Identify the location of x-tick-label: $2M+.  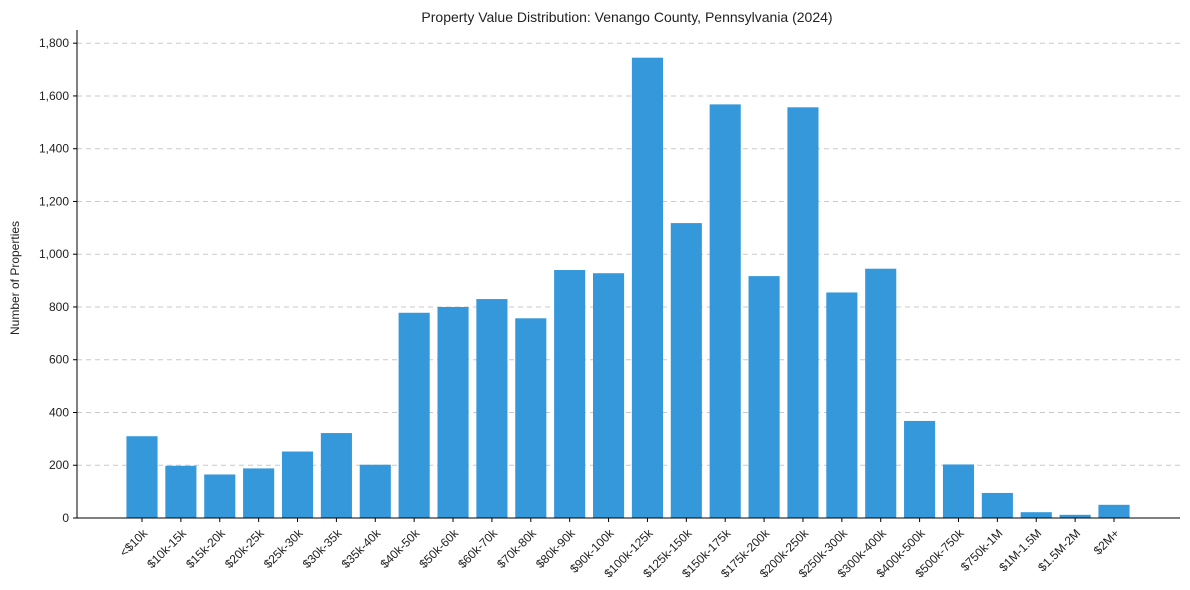
(1106, 541).